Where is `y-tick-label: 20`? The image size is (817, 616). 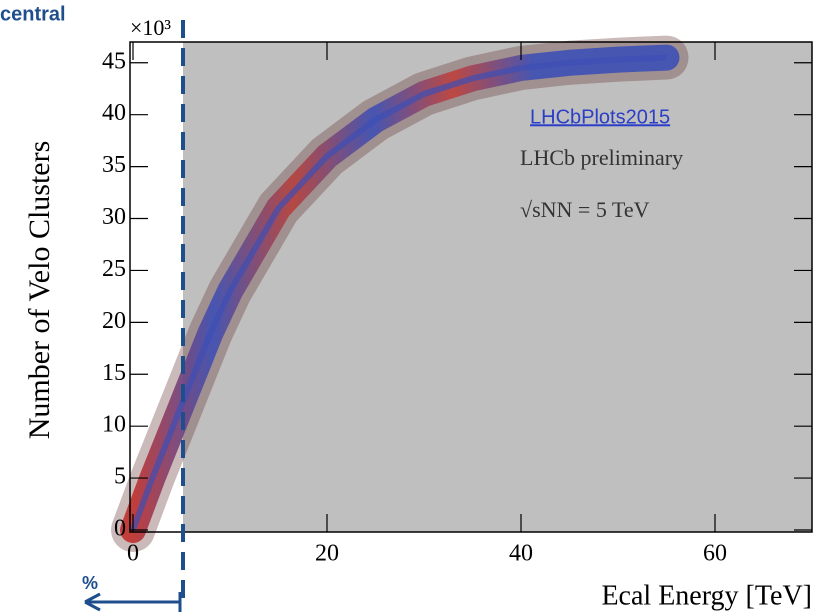
y-tick-label: 20 is located at coordinates (114, 321).